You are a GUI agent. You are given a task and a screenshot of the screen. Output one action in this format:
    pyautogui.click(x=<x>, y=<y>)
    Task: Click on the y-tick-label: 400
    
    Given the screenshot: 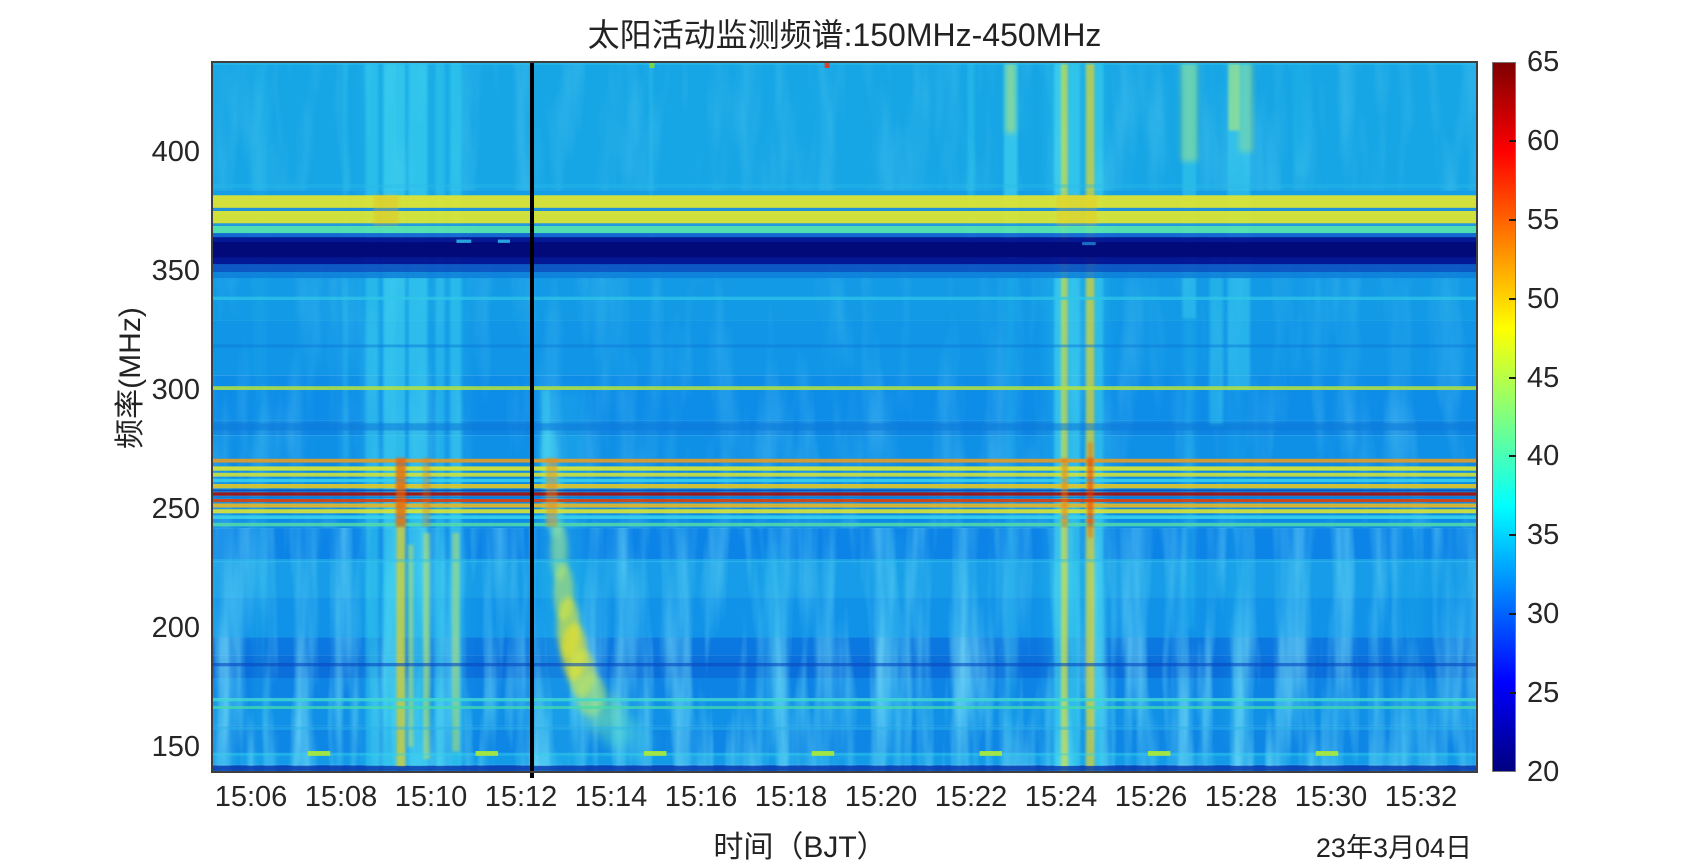 What is the action you would take?
    pyautogui.click(x=175, y=151)
    